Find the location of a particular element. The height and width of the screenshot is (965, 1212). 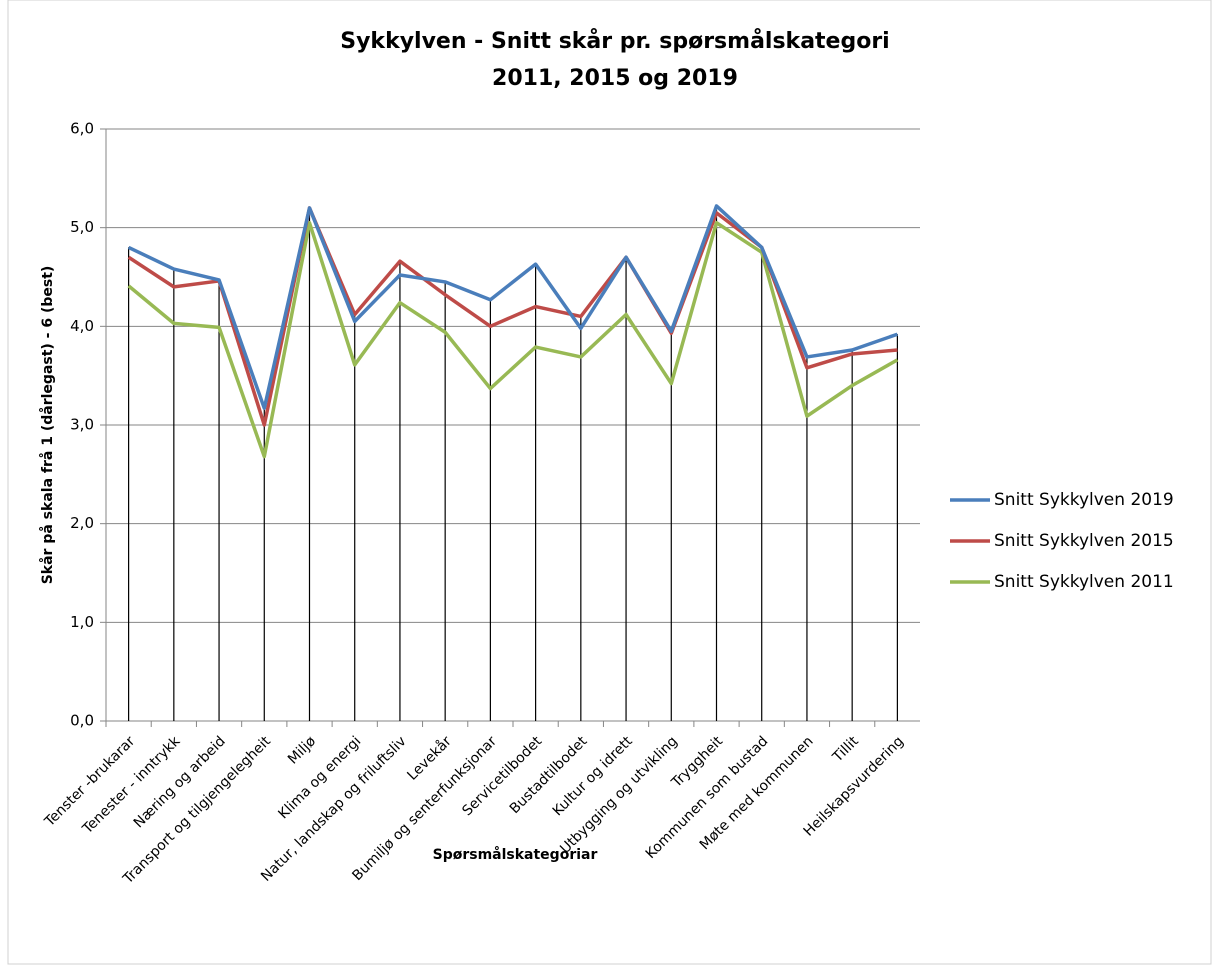

x-axis-title: Spørsmålskategoriar is located at coordinates (515, 854).